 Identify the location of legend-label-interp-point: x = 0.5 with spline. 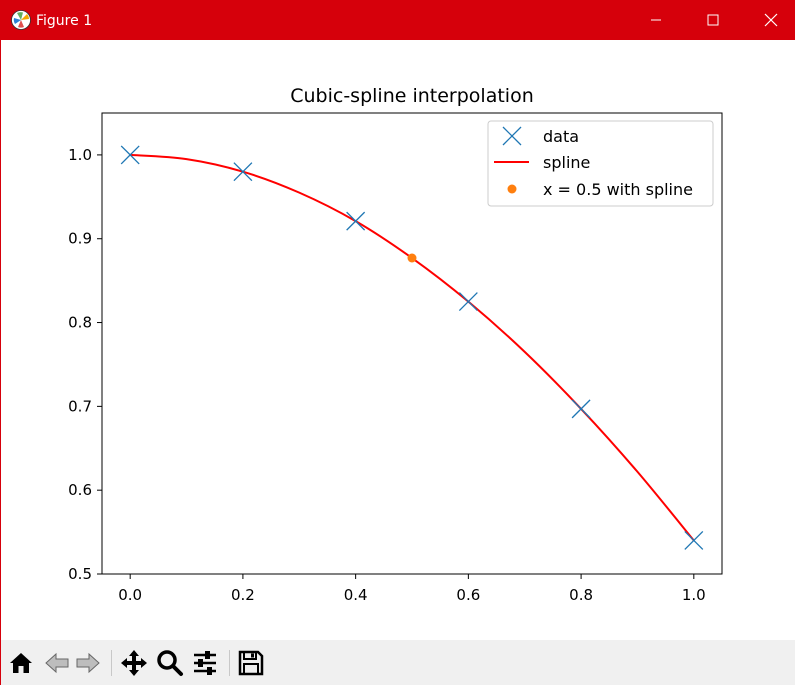
(618, 189).